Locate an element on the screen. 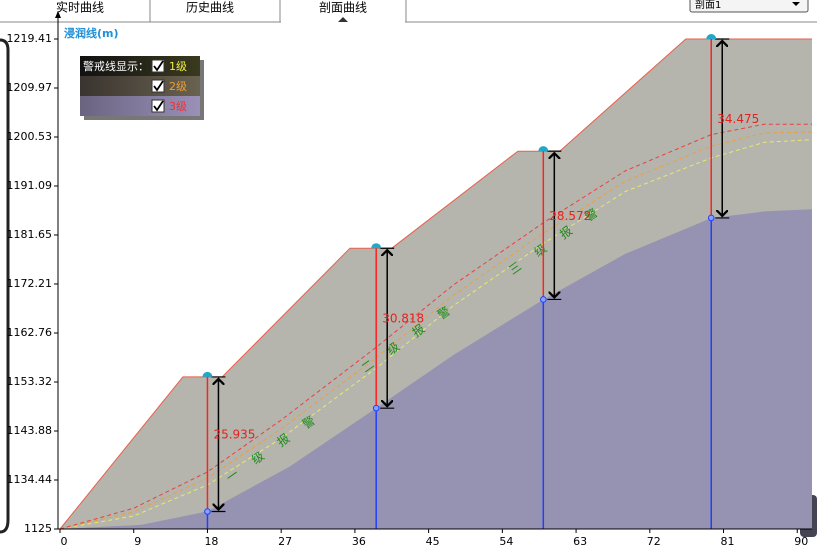  y-tick-label: 1209.97 is located at coordinates (30, 87).